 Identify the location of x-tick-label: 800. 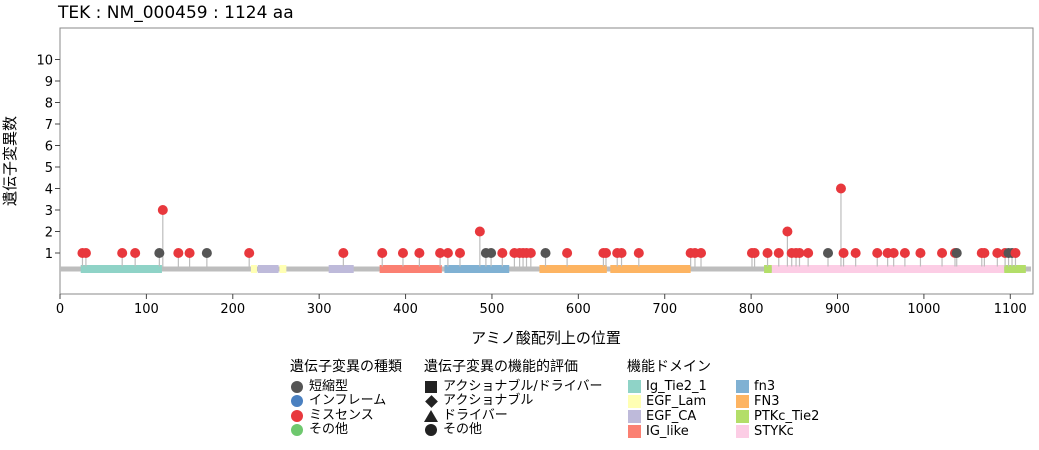
(751, 309).